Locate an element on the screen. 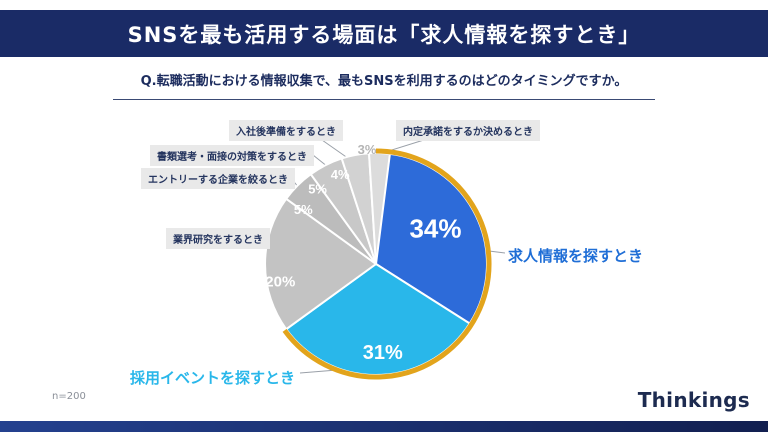 The width and height of the screenshot is (768, 432). pie-slice-34% is located at coordinates (431, 238).